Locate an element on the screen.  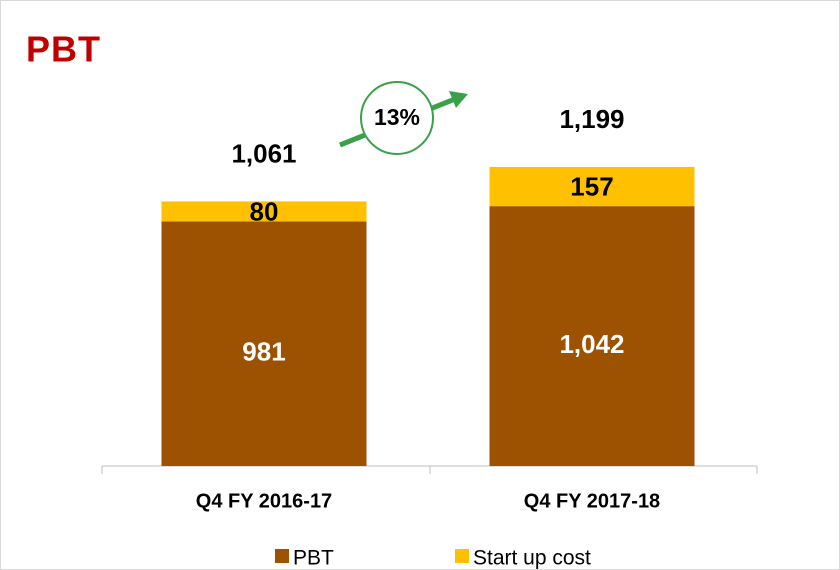
value-label: 157 is located at coordinates (591, 186).